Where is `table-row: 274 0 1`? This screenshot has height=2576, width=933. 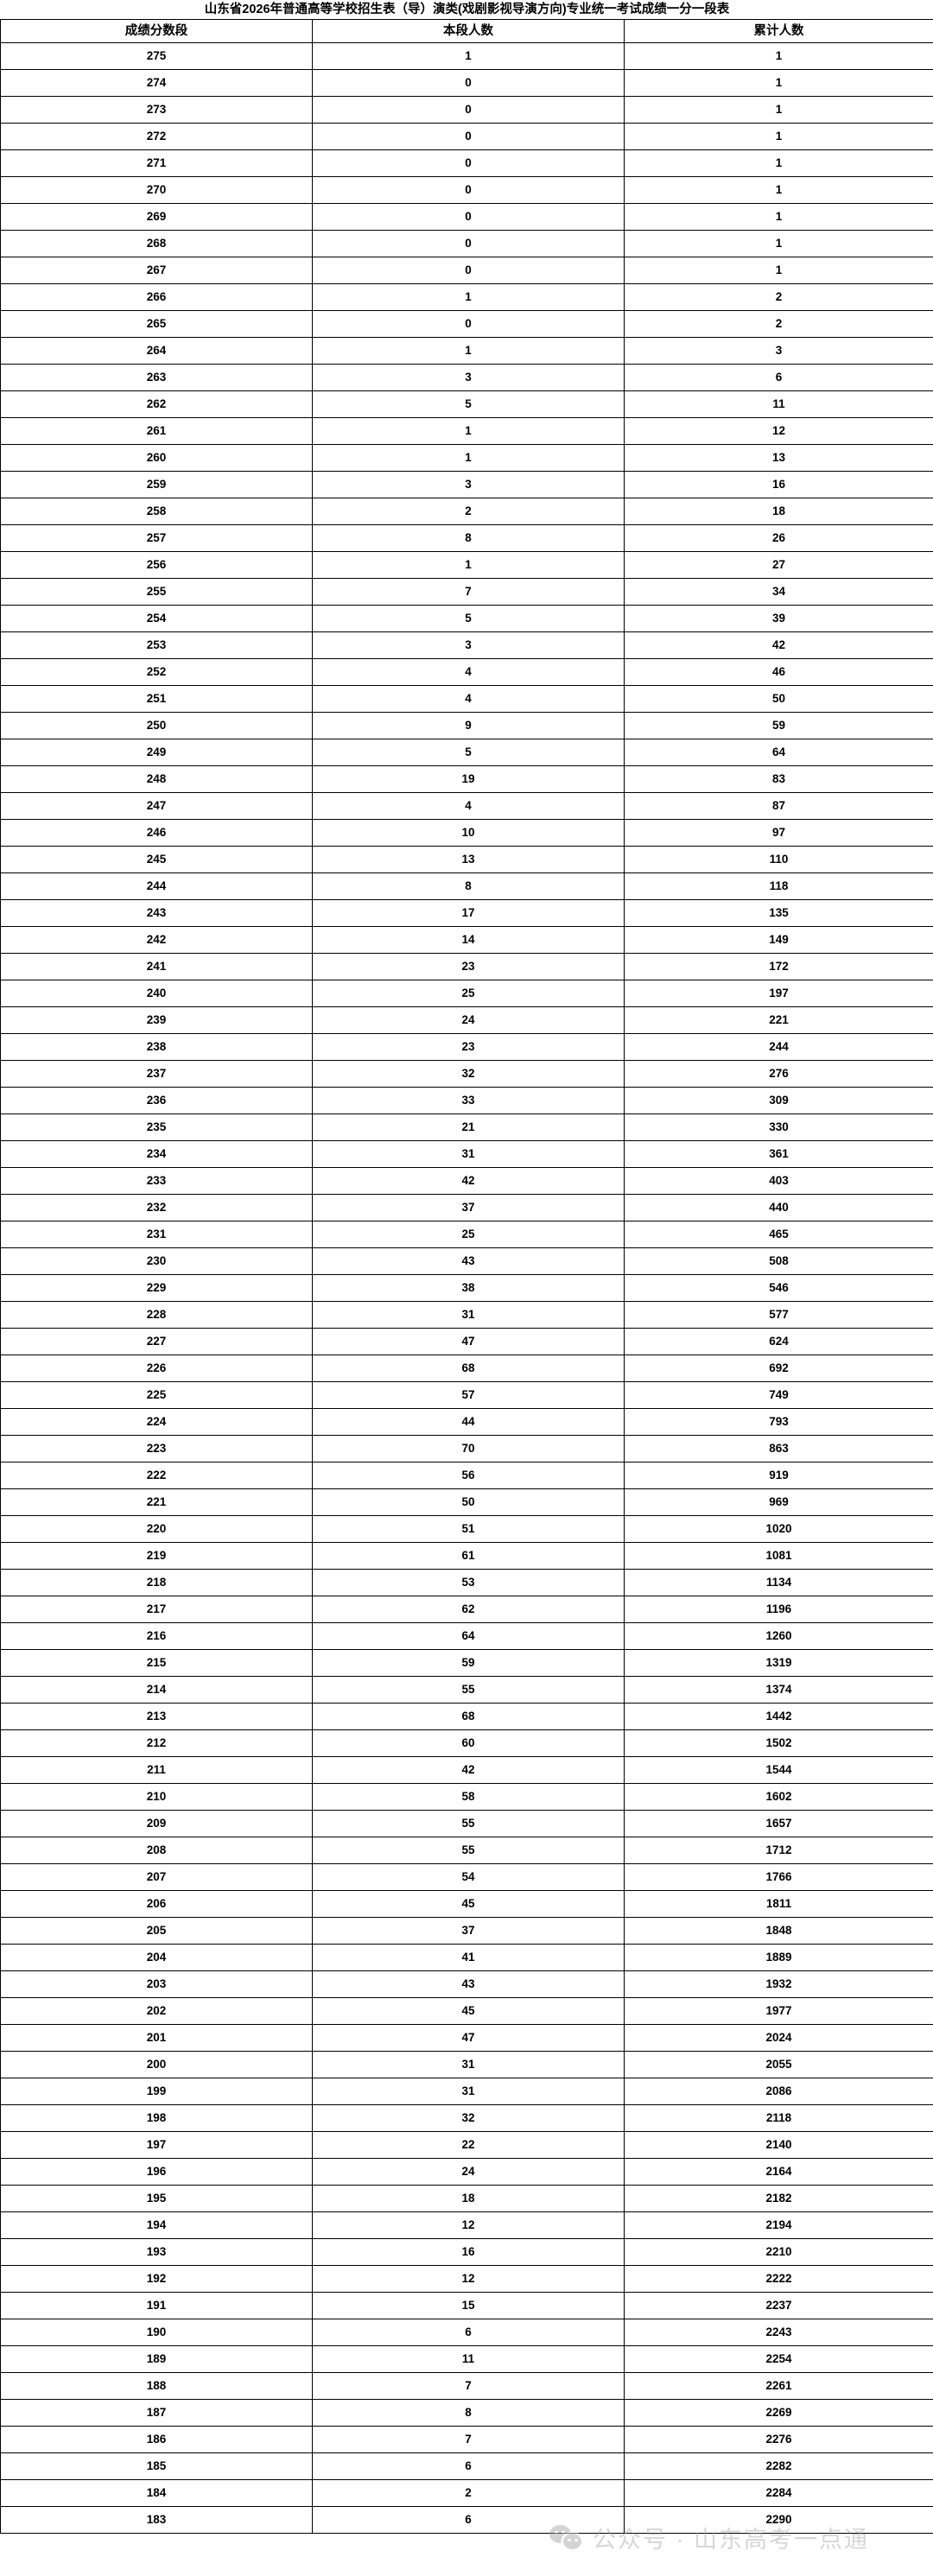
table-row: 274 0 1 is located at coordinates (466, 83).